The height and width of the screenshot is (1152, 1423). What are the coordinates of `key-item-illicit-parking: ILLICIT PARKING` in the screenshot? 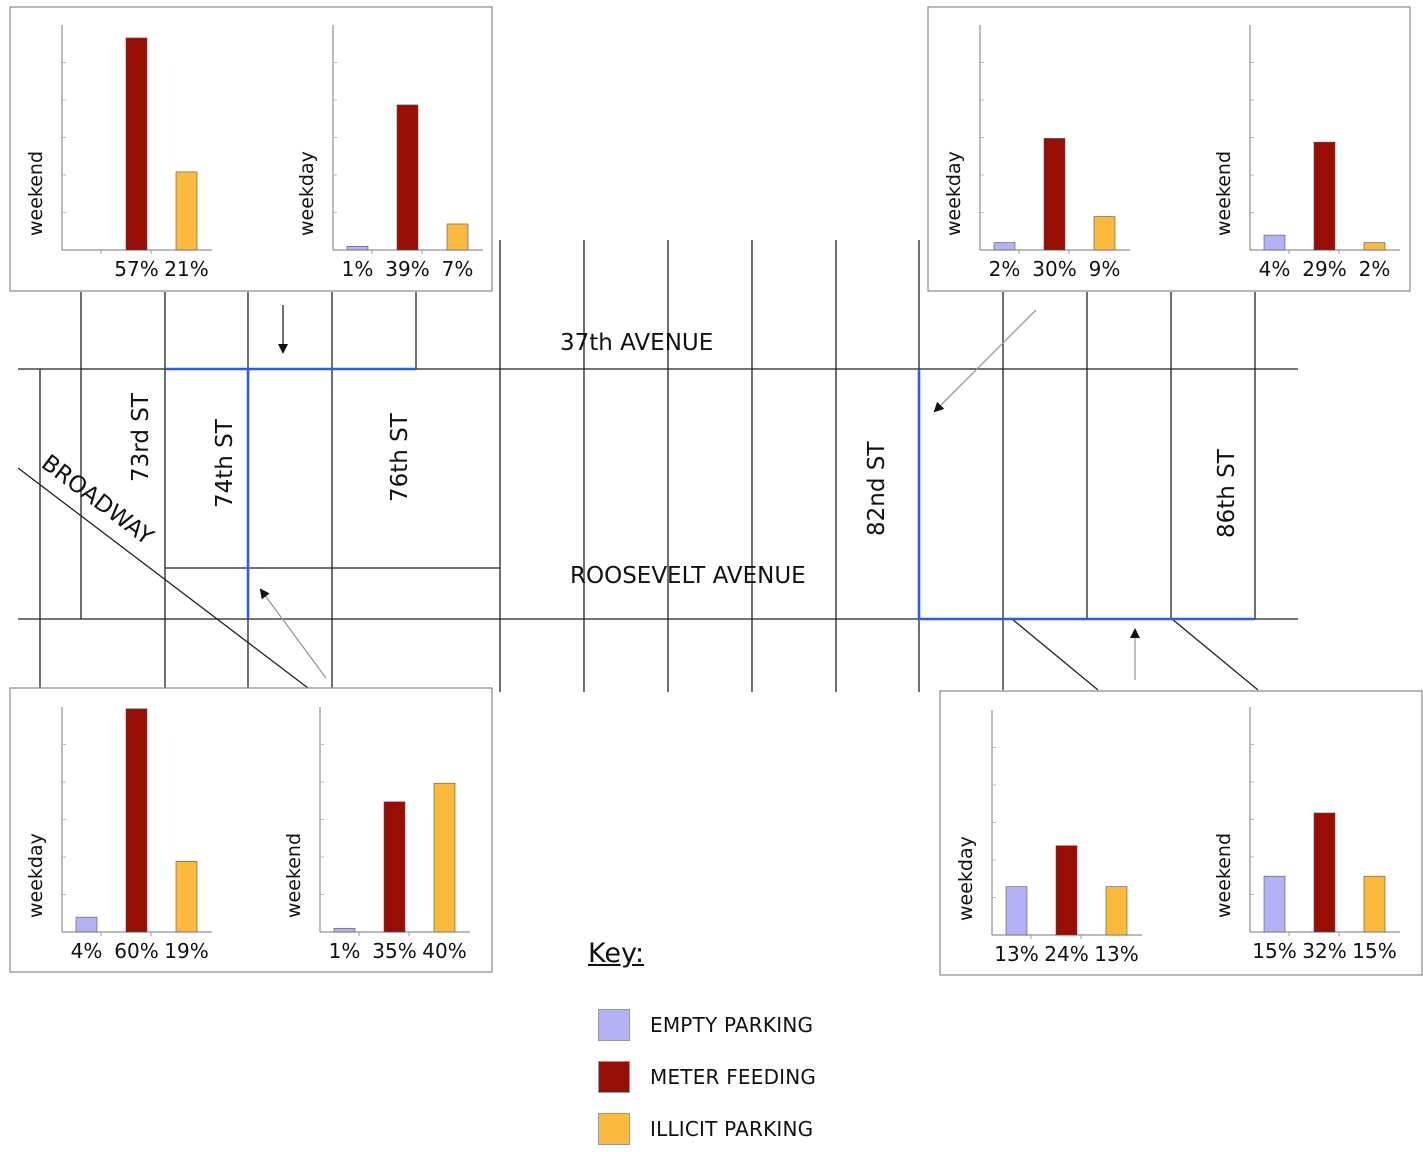 It's located at (705, 1129).